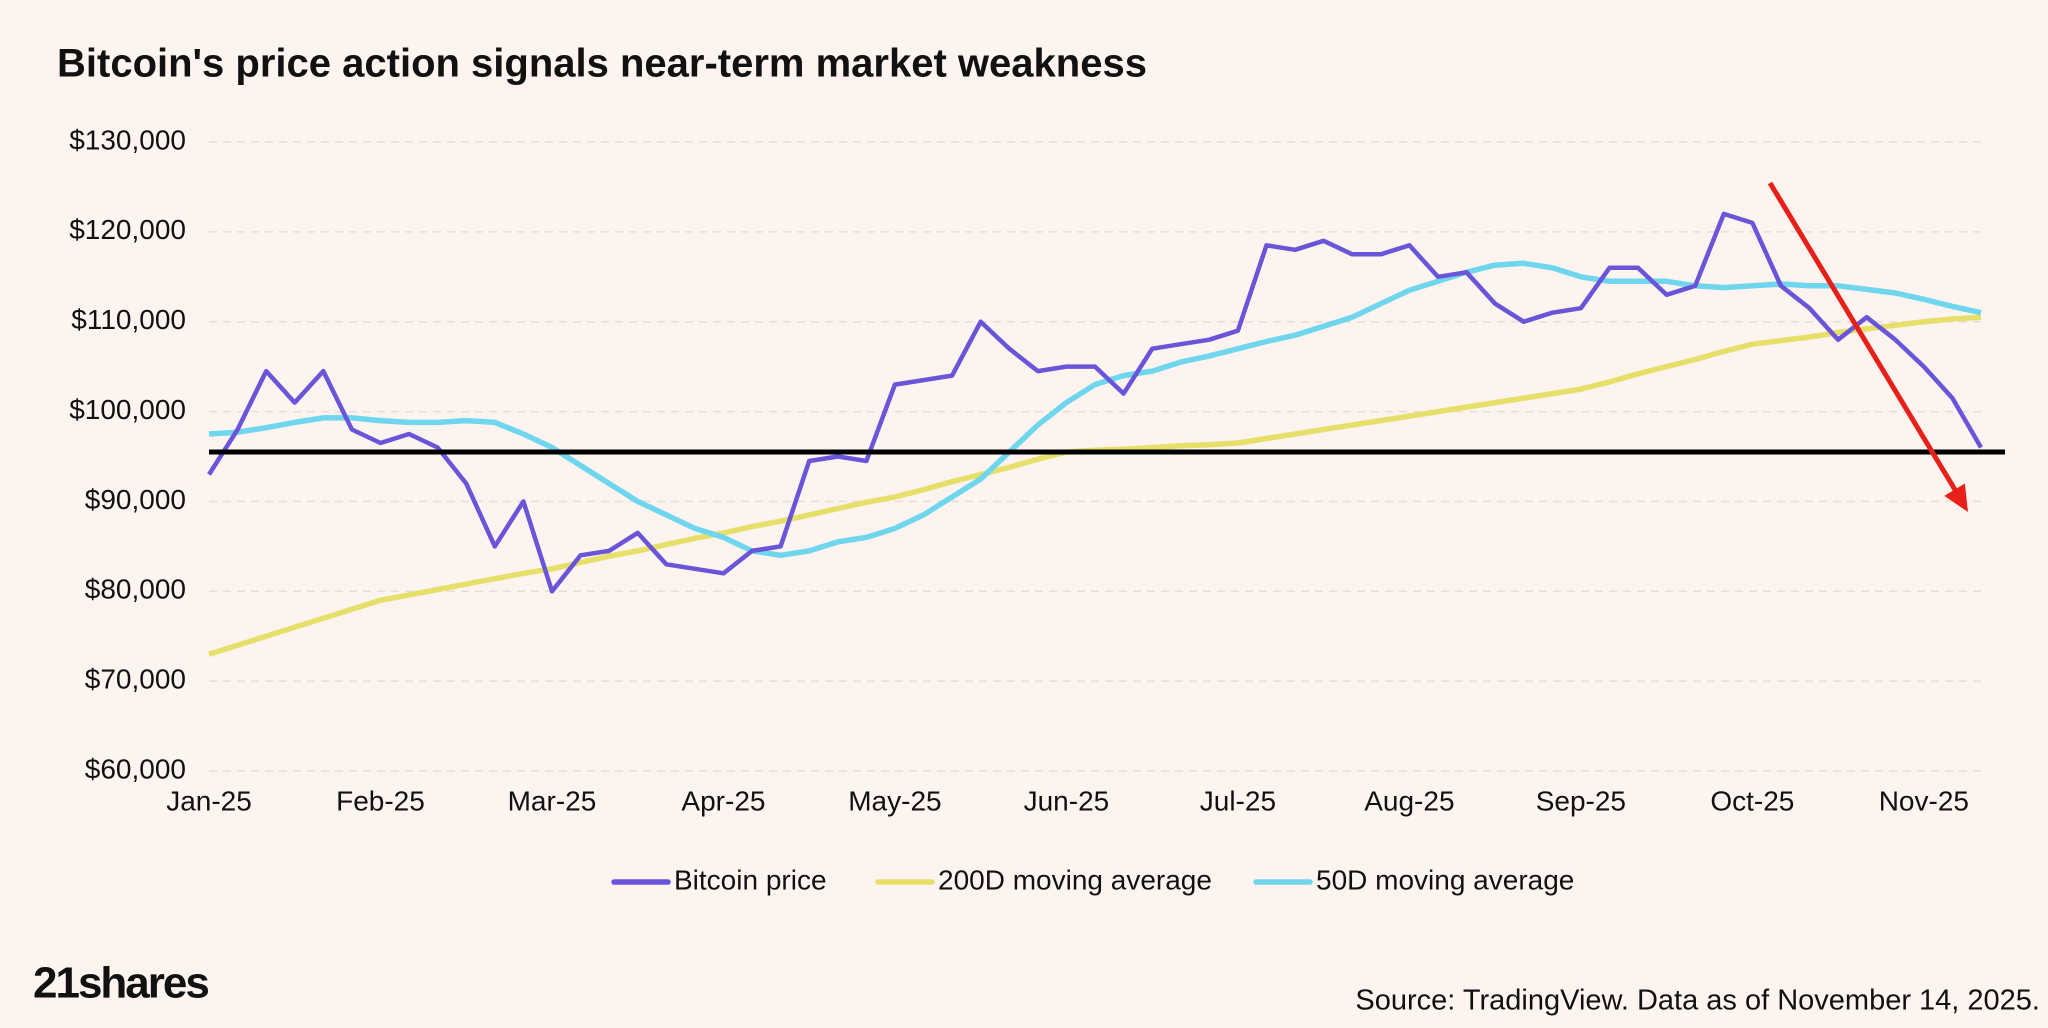  I want to click on x-tick-label: Sep-25, so click(1581, 800).